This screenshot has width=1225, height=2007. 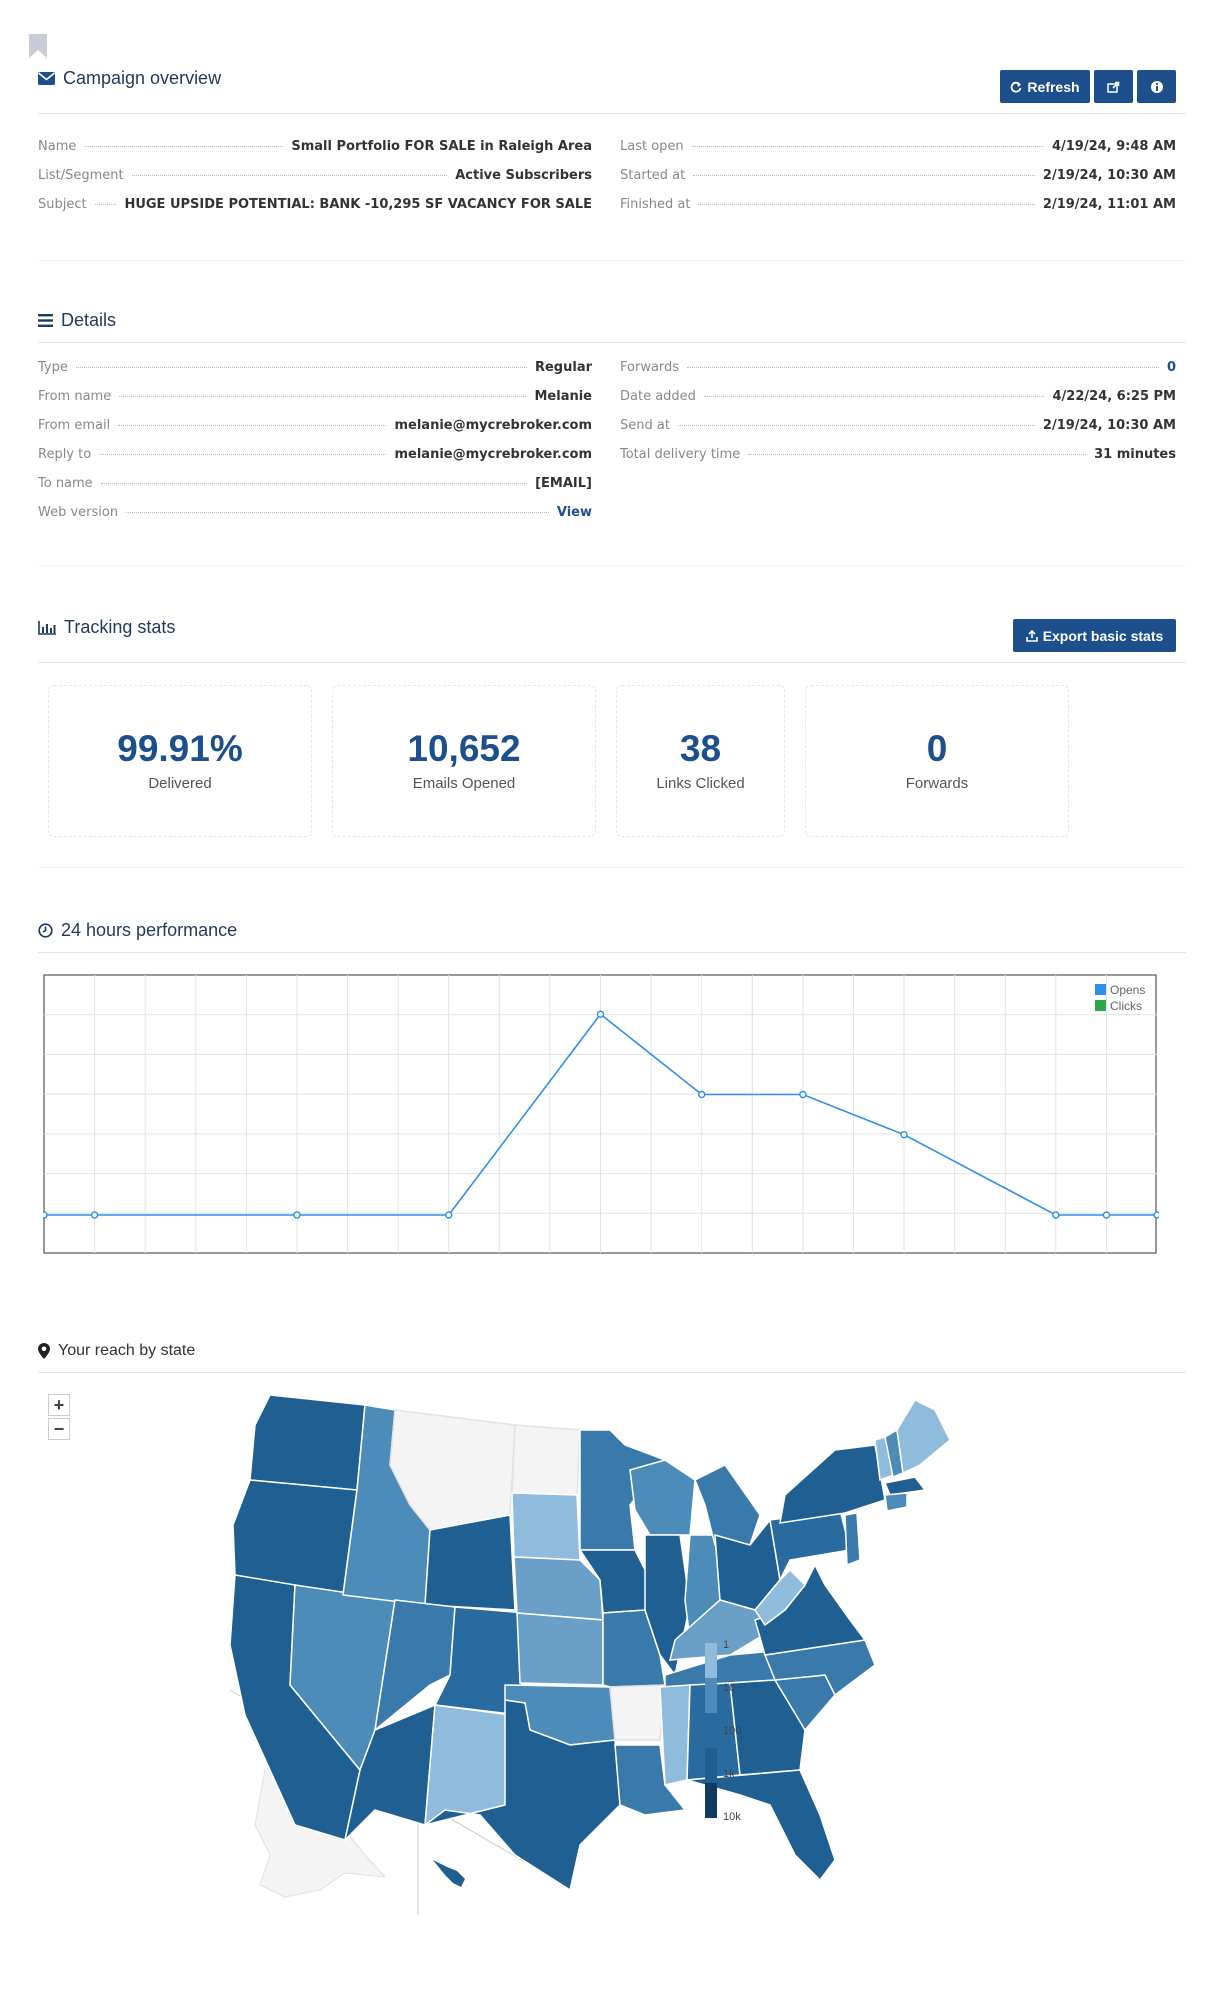 What do you see at coordinates (414, 1665) in the screenshot?
I see `state-utah` at bounding box center [414, 1665].